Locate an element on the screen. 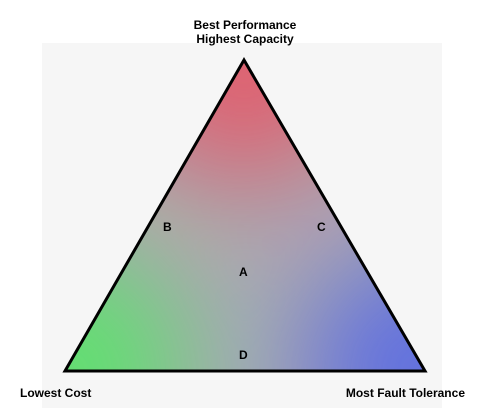 The height and width of the screenshot is (415, 483). point-a-label: A is located at coordinates (243, 272).